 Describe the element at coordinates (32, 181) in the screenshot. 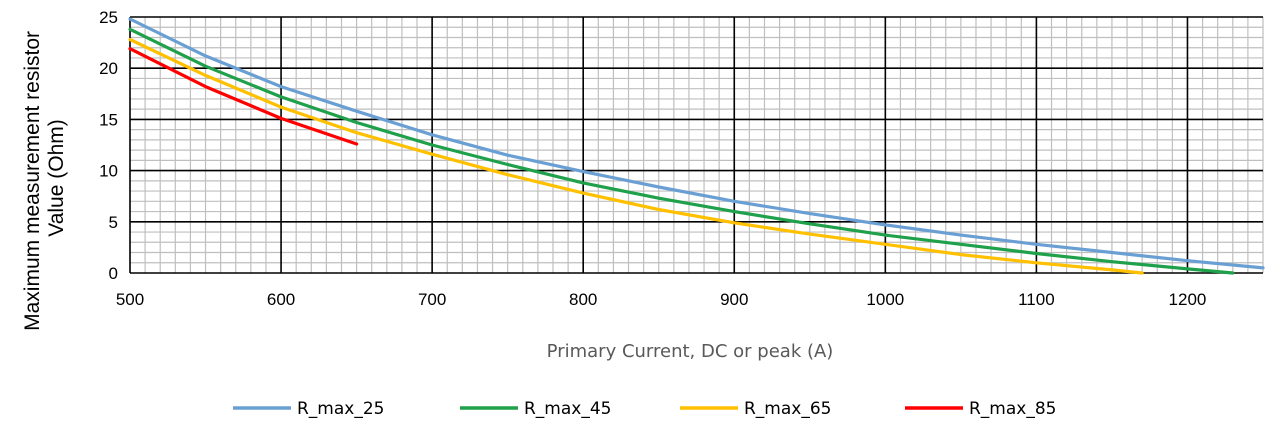

I see `y-axis-label-line-1: Maximum measurement resistor` at that location.